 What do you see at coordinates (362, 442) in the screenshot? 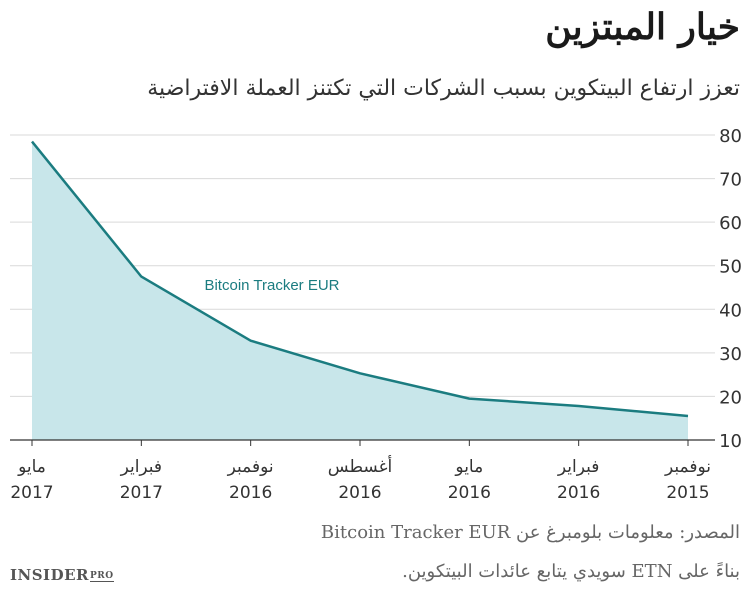
I see `x-axis` at bounding box center [362, 442].